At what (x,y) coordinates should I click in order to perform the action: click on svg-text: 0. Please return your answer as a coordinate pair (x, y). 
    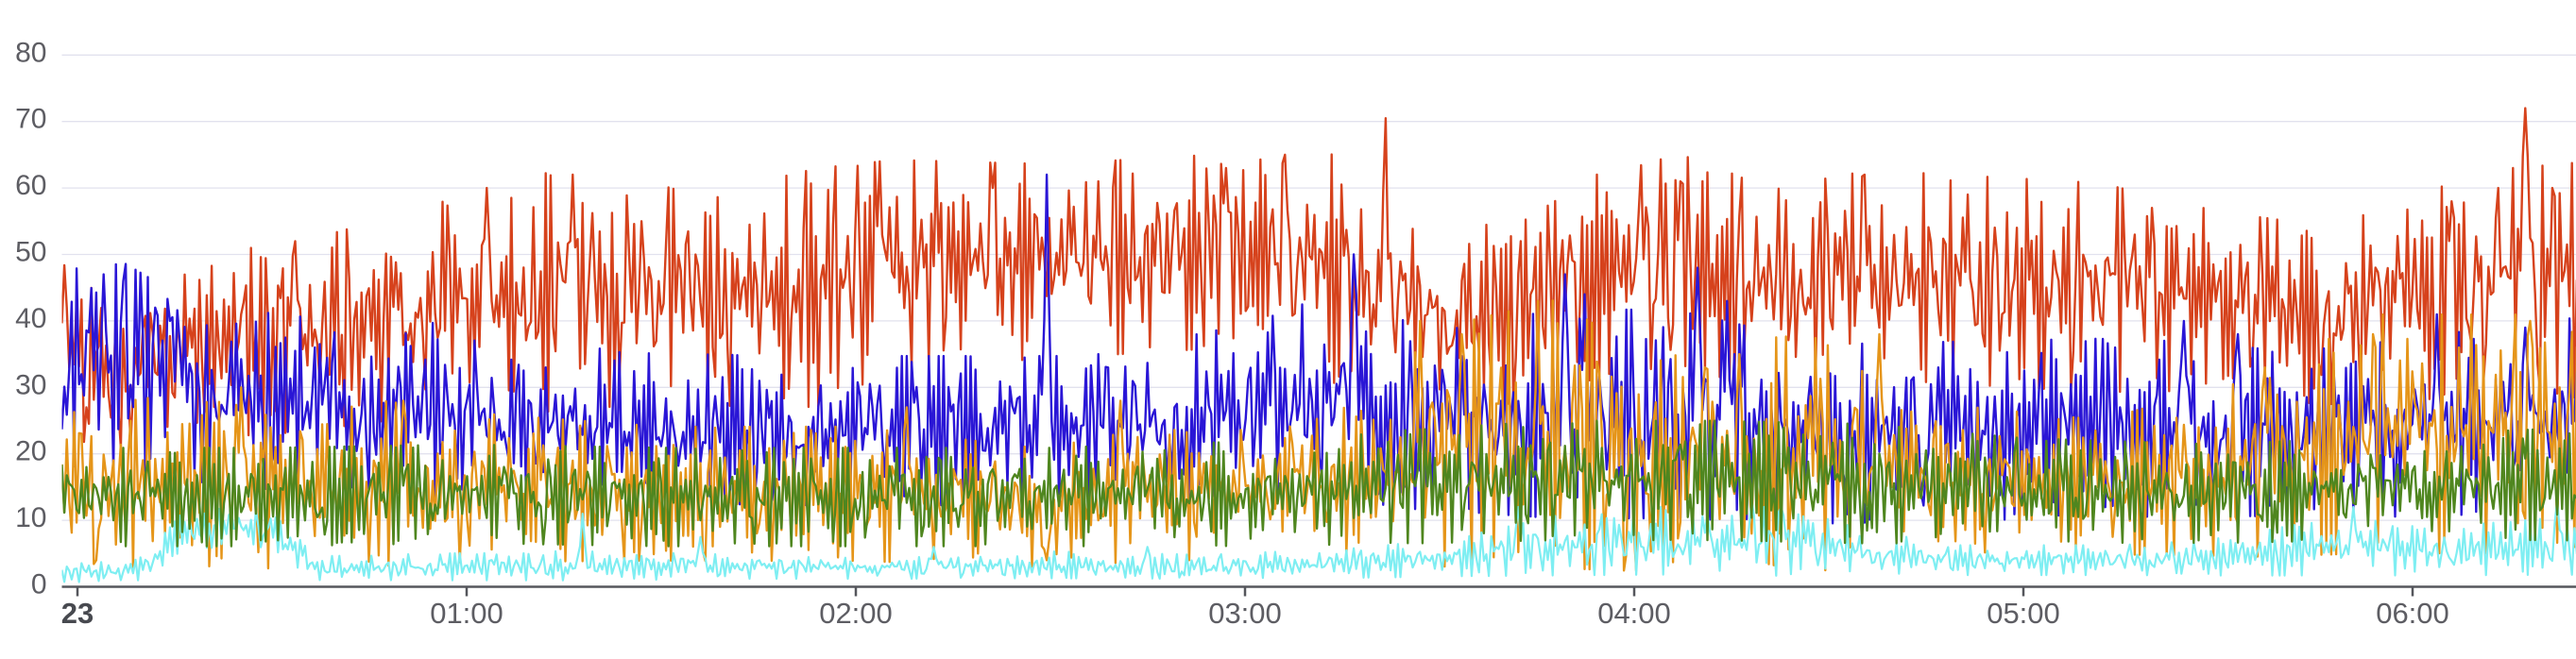
    Looking at the image, I should click on (39, 584).